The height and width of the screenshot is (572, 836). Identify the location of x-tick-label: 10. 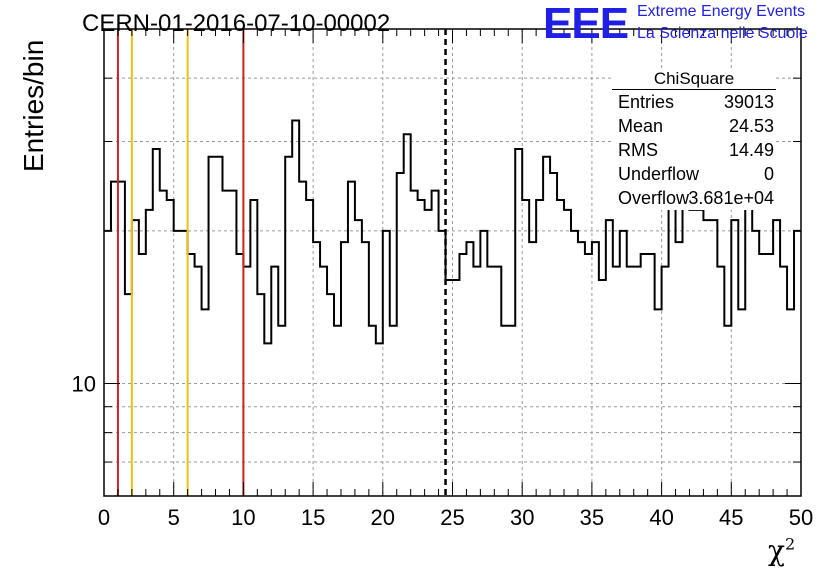
(243, 517).